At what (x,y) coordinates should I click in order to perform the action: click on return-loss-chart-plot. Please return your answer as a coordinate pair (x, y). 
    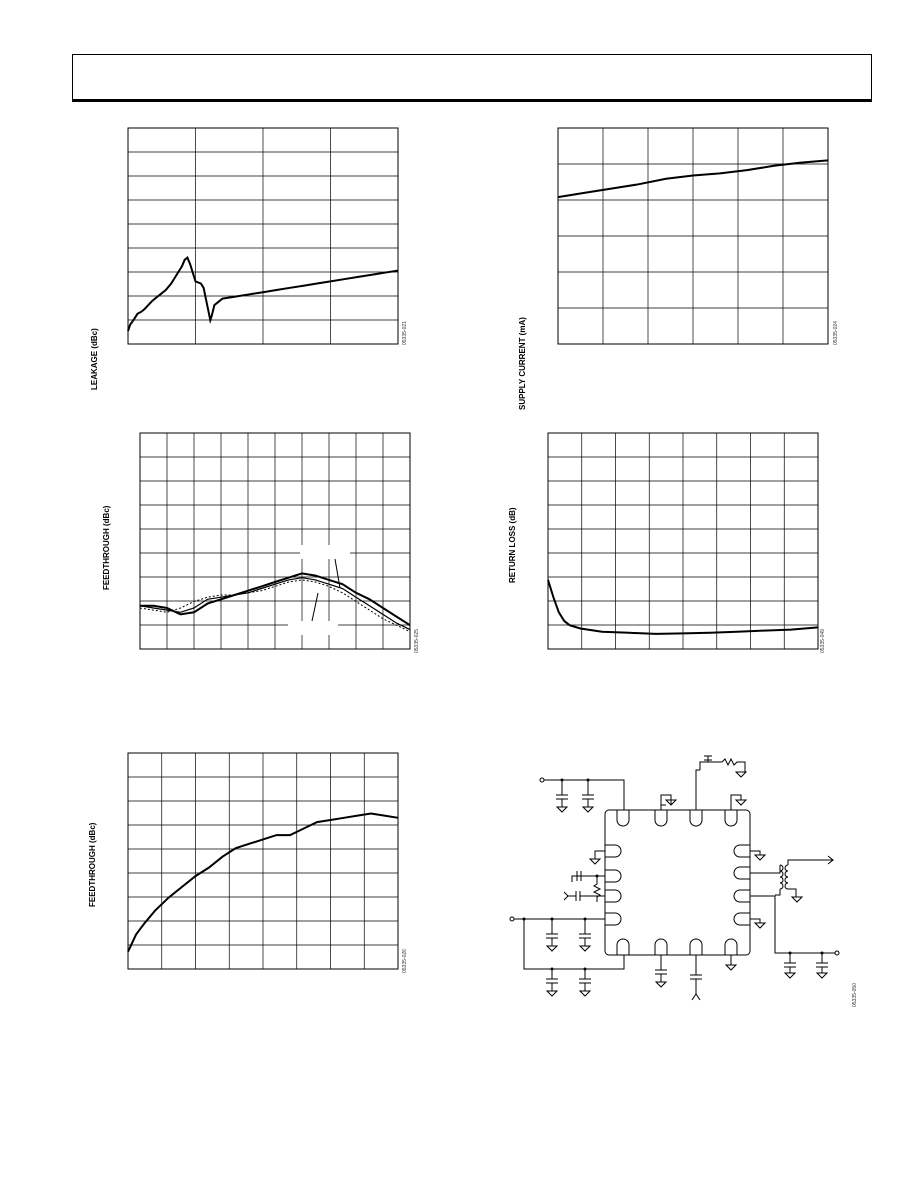
    Looking at the image, I should click on (683, 541).